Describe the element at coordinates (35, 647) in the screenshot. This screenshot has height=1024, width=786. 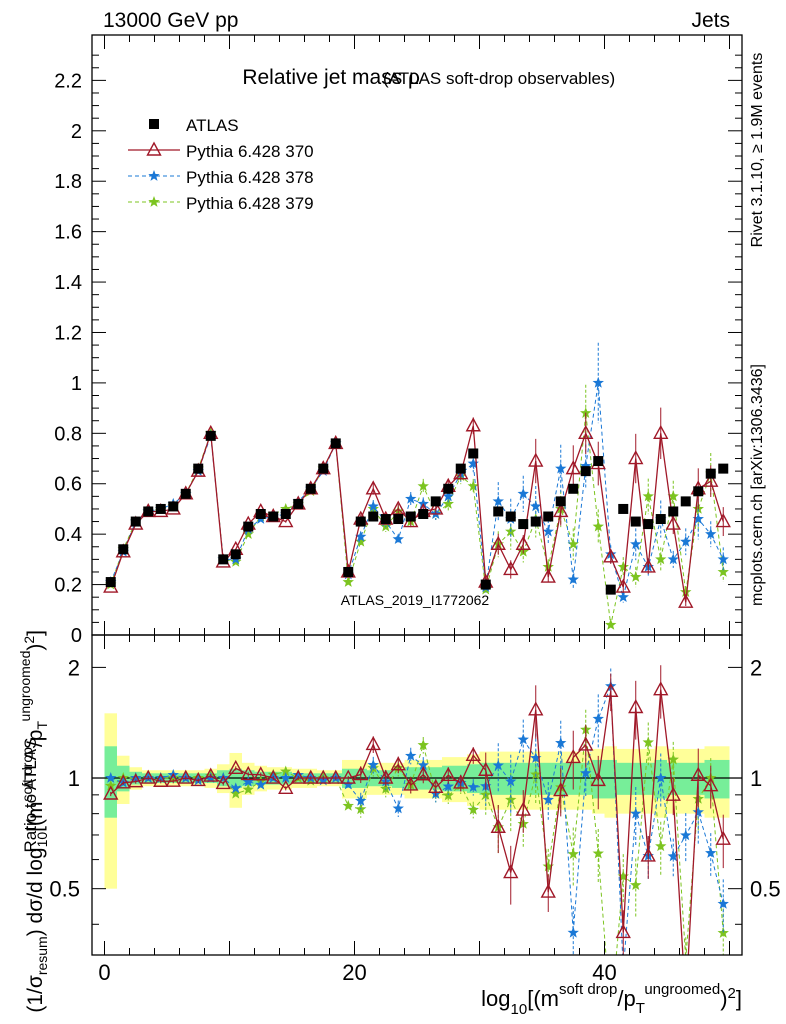
I see `ylabel-part: )` at that location.